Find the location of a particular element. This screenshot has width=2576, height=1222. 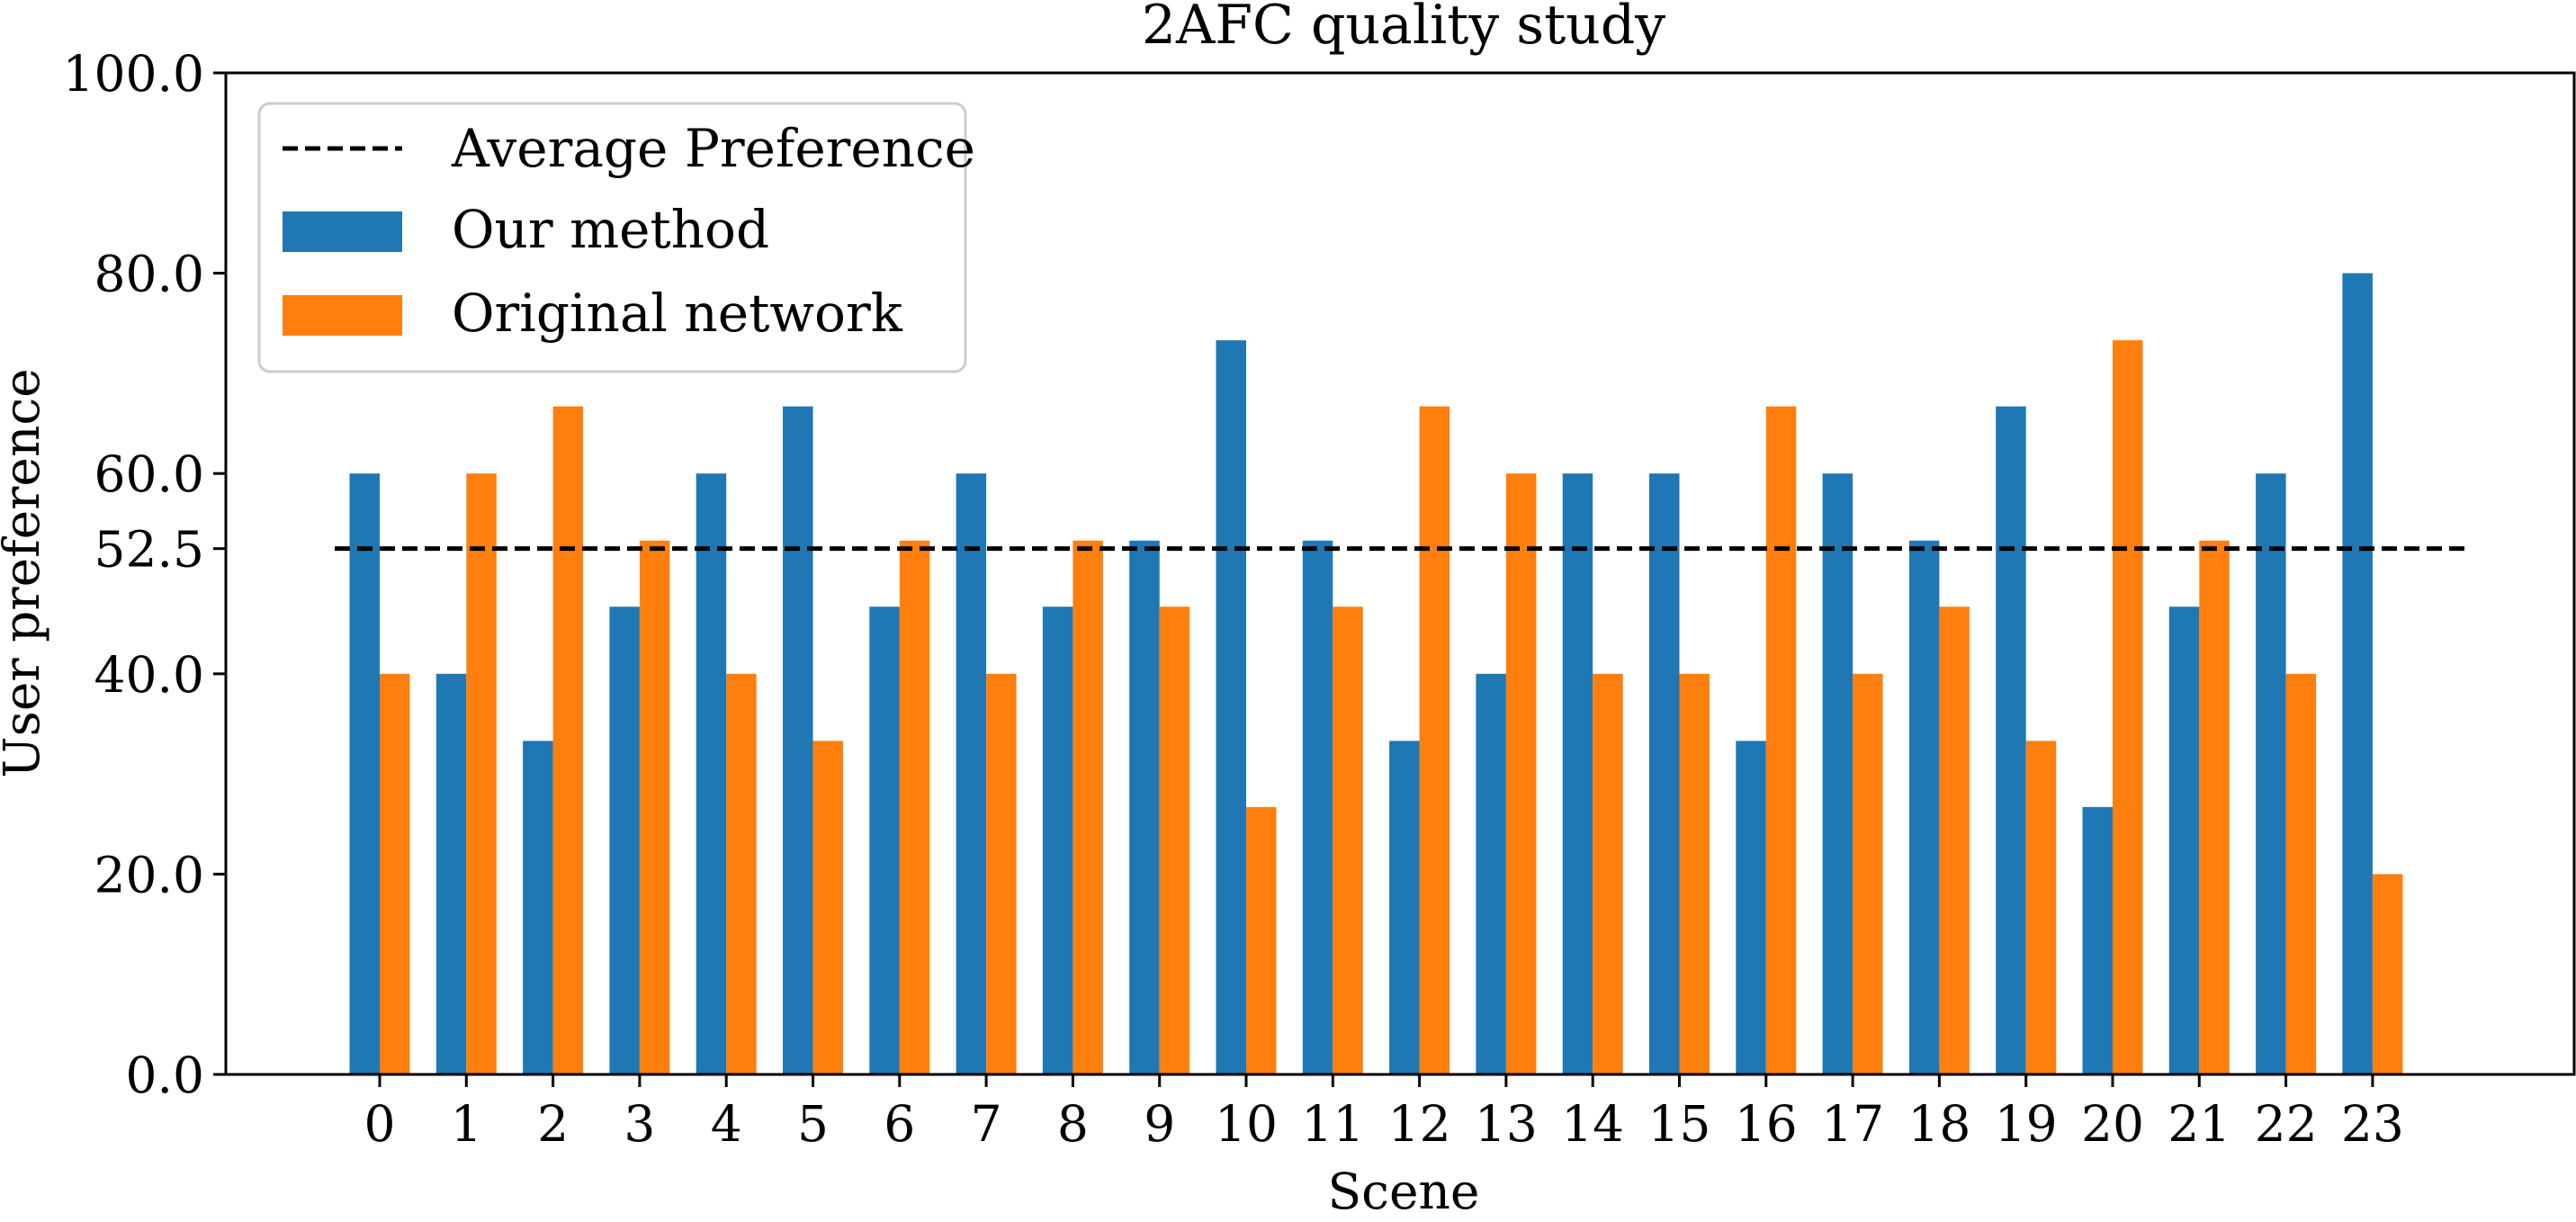

x-axis: 0 1 2 3 4 5 6 7 8 9 10 11 12 13 14 15 16 17 18 19 20 21 22 23 is located at coordinates (1384, 1114).